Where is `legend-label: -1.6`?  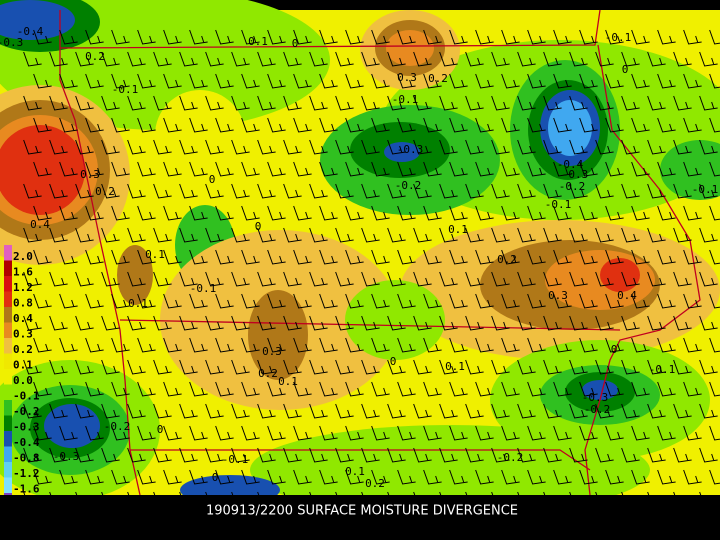 legend-label: -1.6 is located at coordinates (26, 489).